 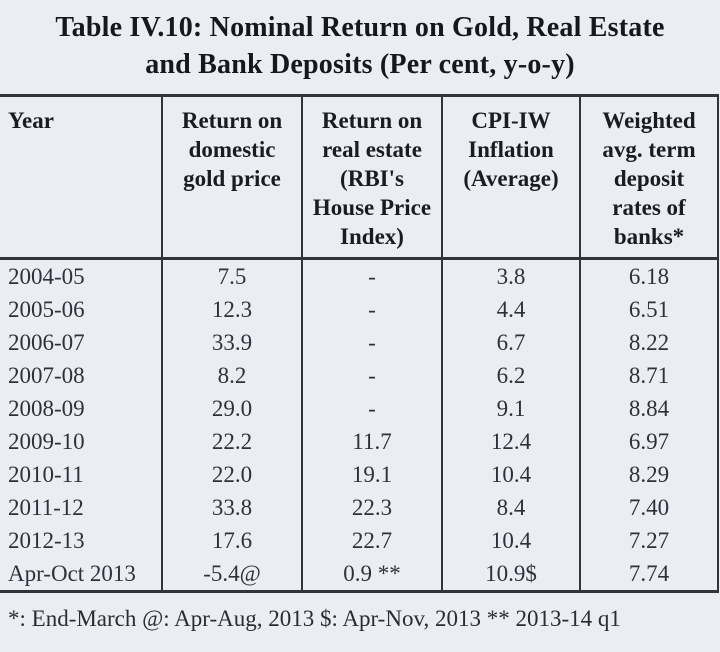 I want to click on table-row: 2004-05 7.5-3.8 6.18, so click(x=359, y=275).